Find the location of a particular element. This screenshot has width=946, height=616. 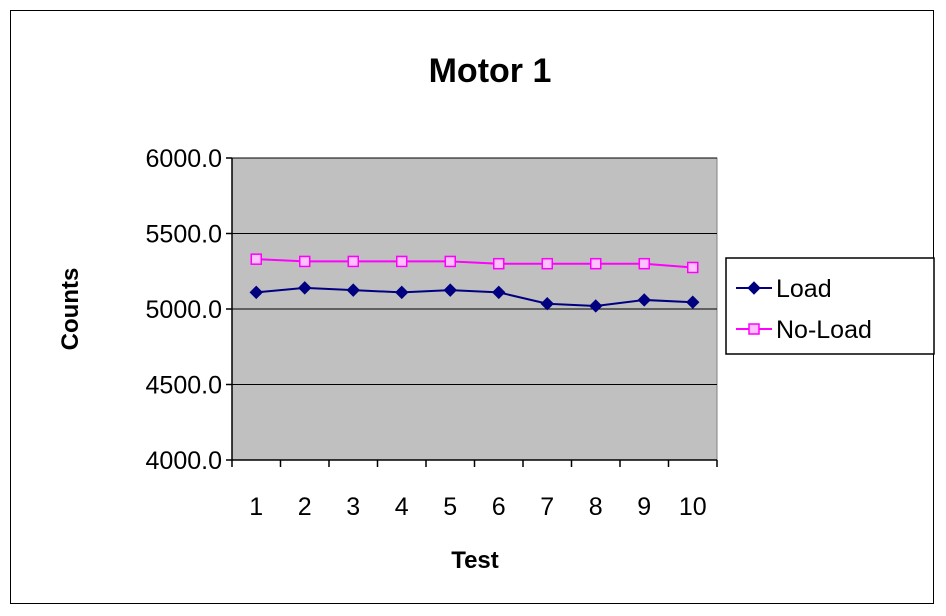

legend: Load No-Load is located at coordinates (830, 306).